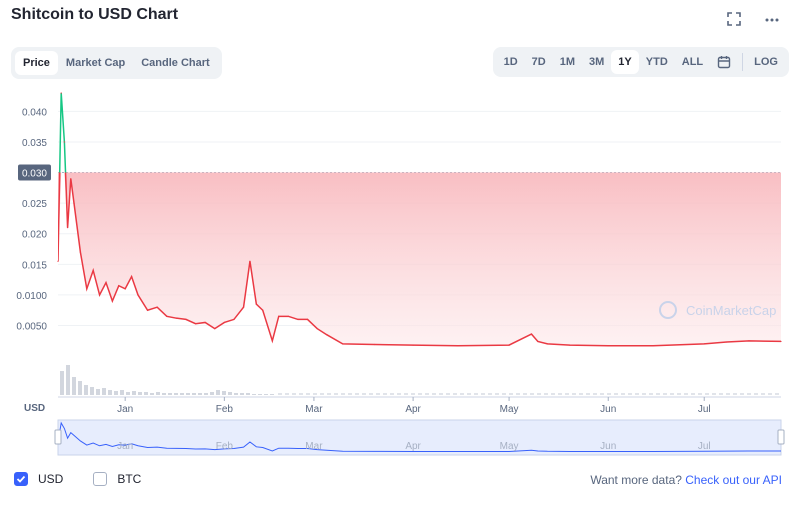 The height and width of the screenshot is (519, 800). What do you see at coordinates (314, 446) in the screenshot?
I see `navigator-tick-label: Mar` at bounding box center [314, 446].